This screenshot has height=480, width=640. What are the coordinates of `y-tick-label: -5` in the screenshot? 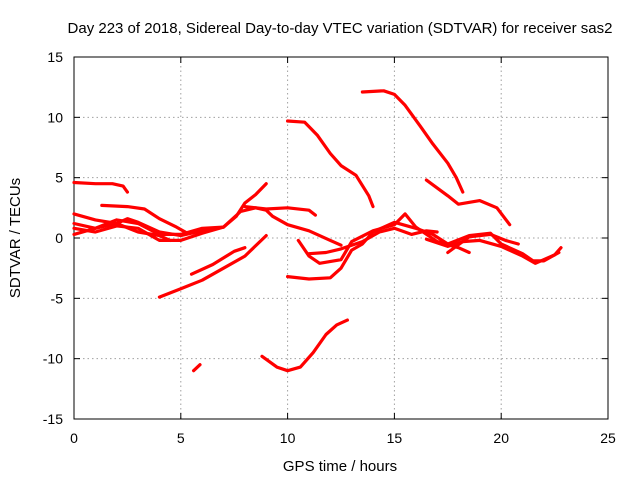 It's located at (57, 298).